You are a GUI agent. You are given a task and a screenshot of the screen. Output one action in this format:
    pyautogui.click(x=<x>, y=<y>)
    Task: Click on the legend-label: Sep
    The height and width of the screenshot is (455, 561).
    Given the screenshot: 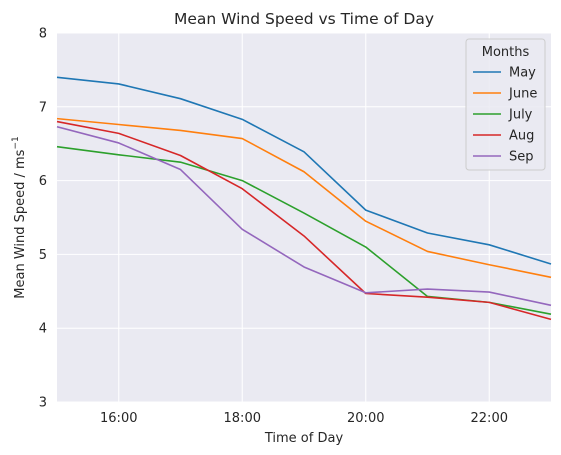 What is the action you would take?
    pyautogui.click(x=521, y=157)
    